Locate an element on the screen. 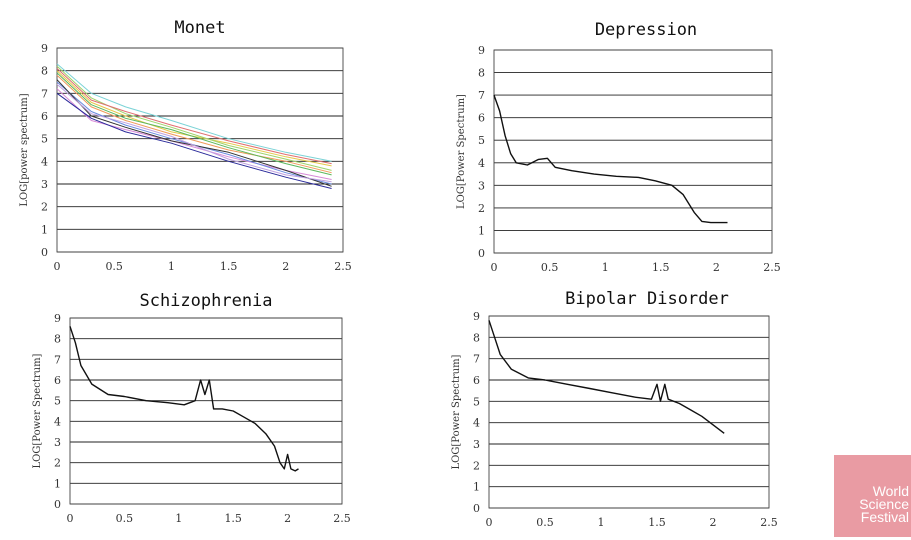  logo-line-2: Science is located at coordinates (884, 504).